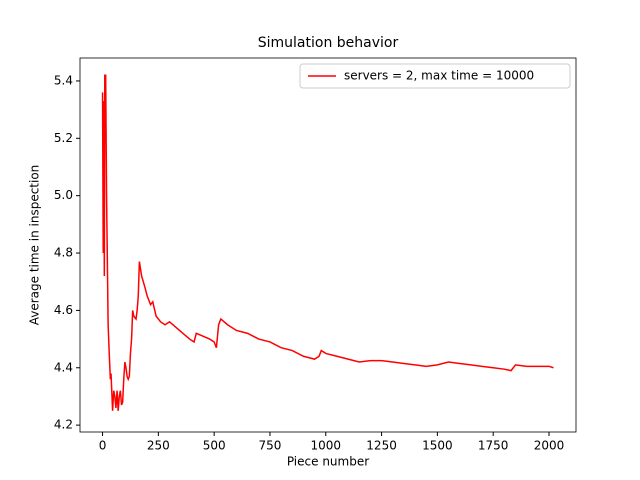 Image resolution: width=640 pixels, height=480 pixels. What do you see at coordinates (63, 367) in the screenshot?
I see `y-tick-label: 4.4` at bounding box center [63, 367].